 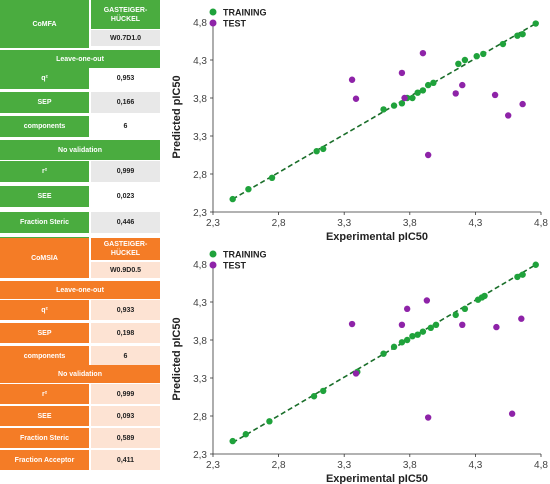 I want to click on comsia-nv-title: No validation, so click(x=80, y=374).